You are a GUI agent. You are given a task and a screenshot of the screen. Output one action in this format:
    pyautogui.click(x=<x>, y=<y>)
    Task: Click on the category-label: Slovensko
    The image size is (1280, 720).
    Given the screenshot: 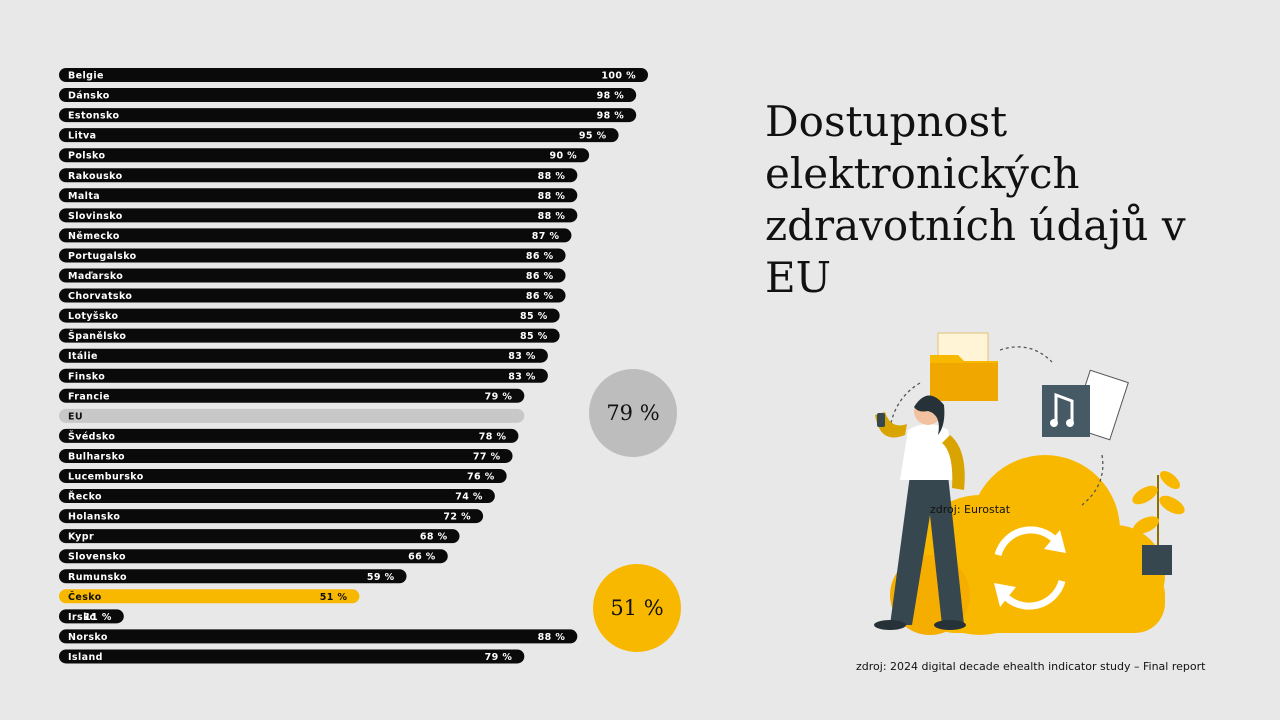 What is the action you would take?
    pyautogui.click(x=97, y=557)
    